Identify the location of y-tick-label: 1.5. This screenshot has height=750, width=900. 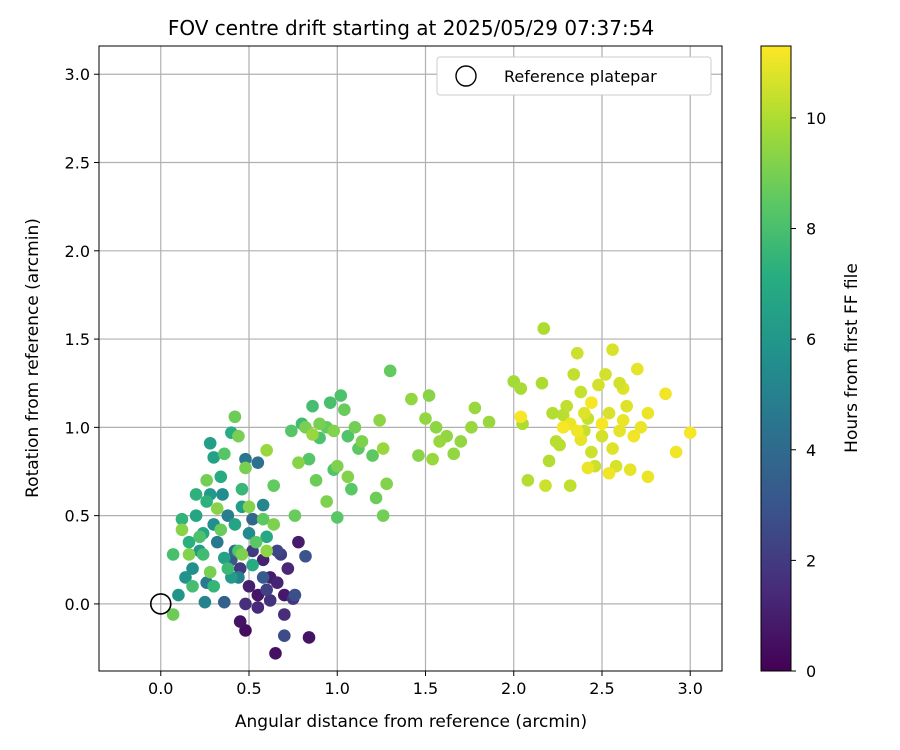
(77, 339).